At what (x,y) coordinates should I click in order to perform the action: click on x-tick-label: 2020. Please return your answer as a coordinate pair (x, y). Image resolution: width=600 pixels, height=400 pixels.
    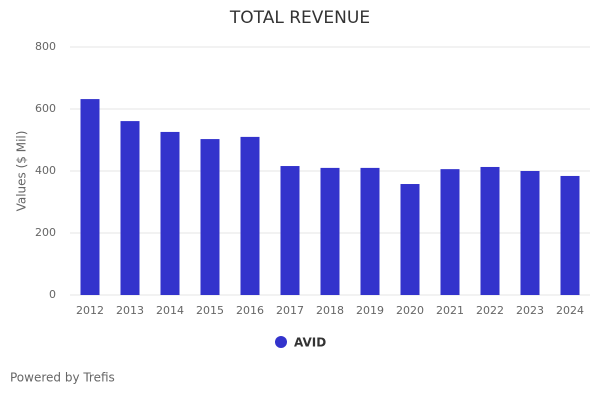
    Looking at the image, I should click on (410, 310).